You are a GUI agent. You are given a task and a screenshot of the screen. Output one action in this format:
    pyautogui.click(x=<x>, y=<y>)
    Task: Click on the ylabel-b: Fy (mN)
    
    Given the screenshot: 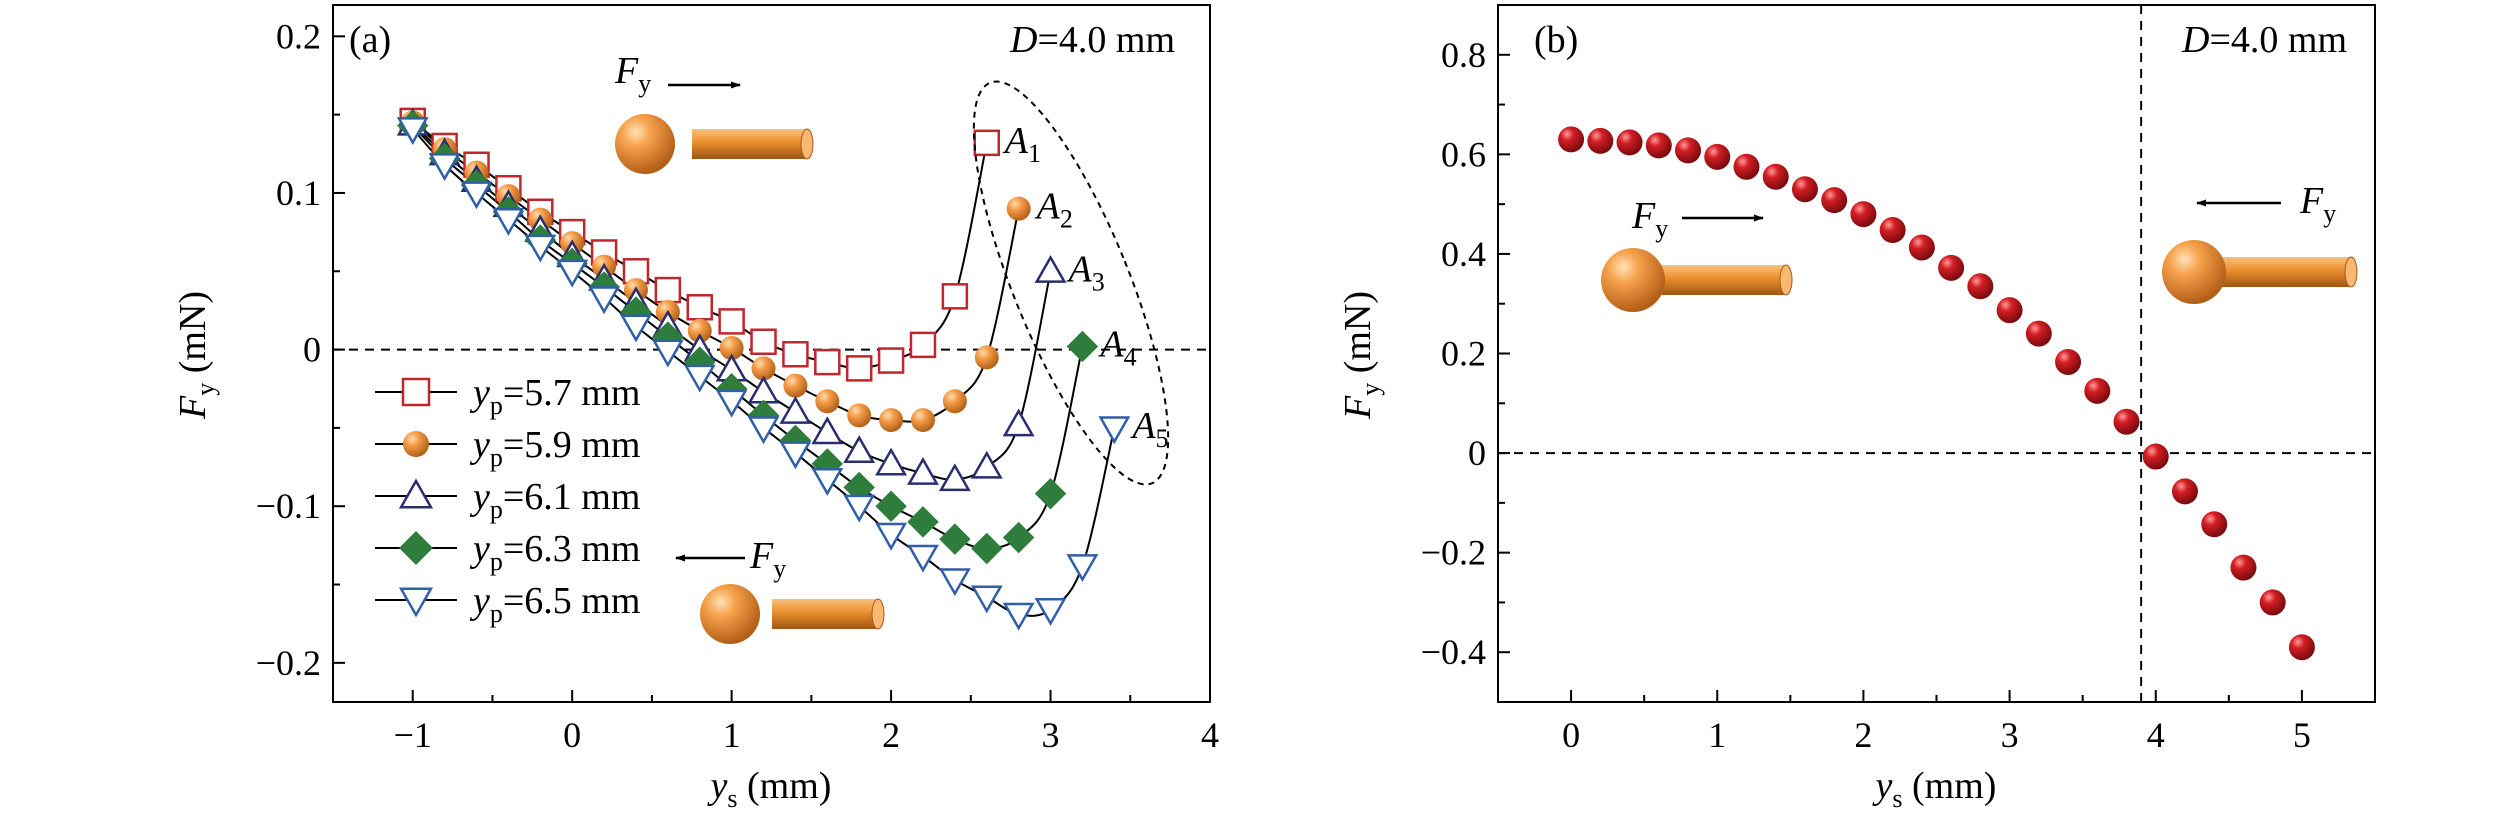 What is the action you would take?
    pyautogui.click(x=1361, y=355)
    